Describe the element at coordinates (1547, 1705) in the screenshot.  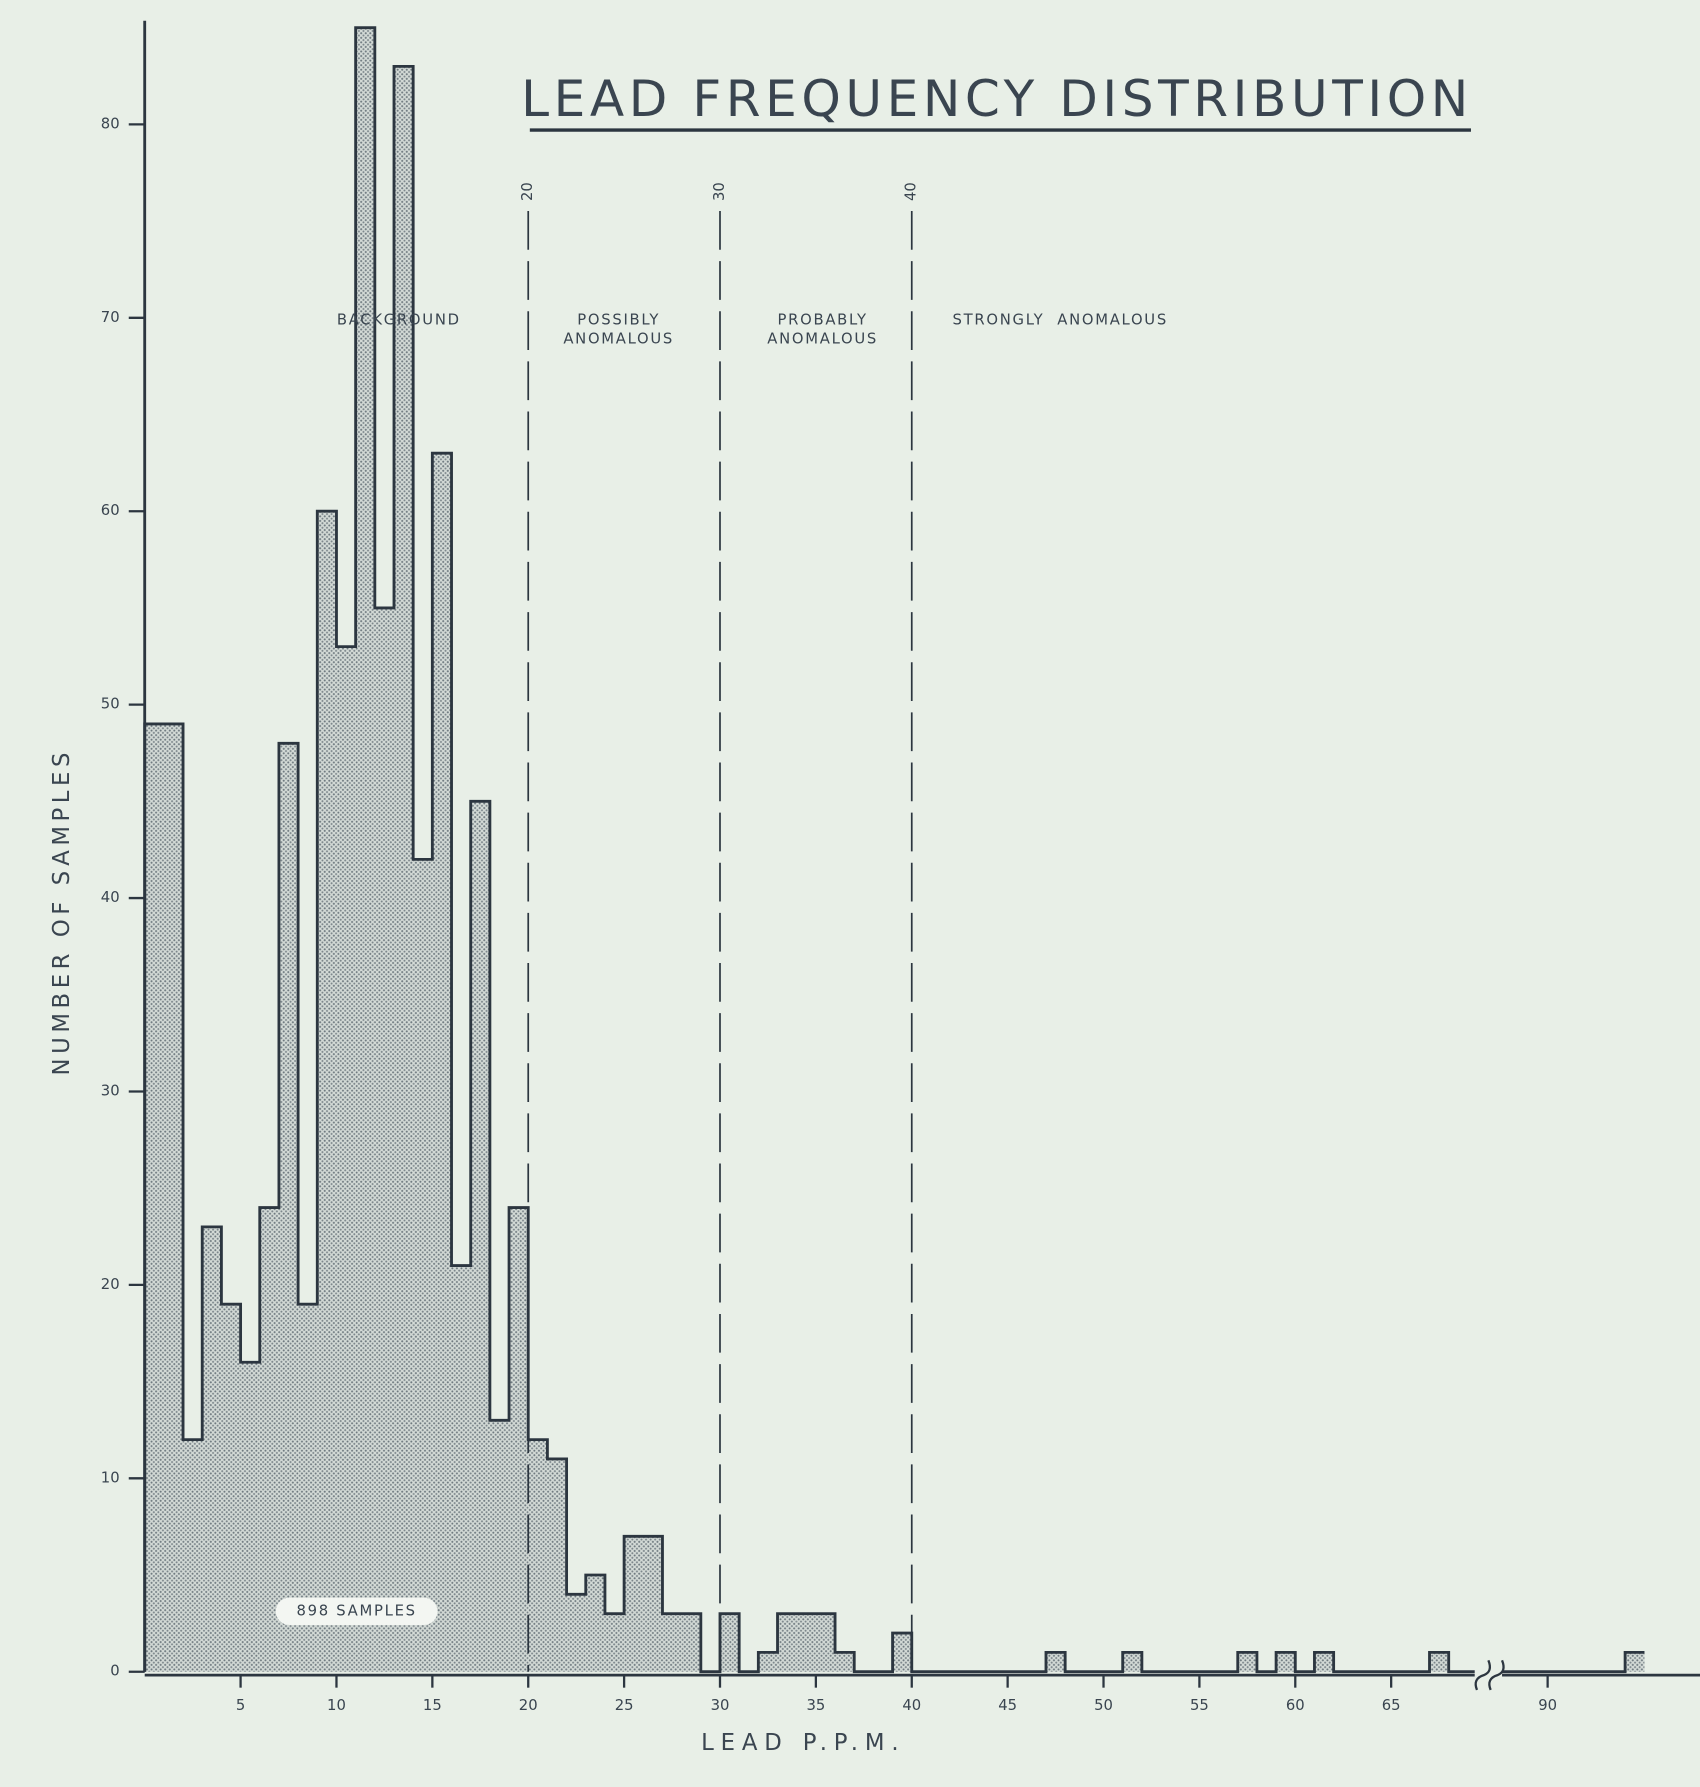
I see `x-tick-label: 90` at that location.